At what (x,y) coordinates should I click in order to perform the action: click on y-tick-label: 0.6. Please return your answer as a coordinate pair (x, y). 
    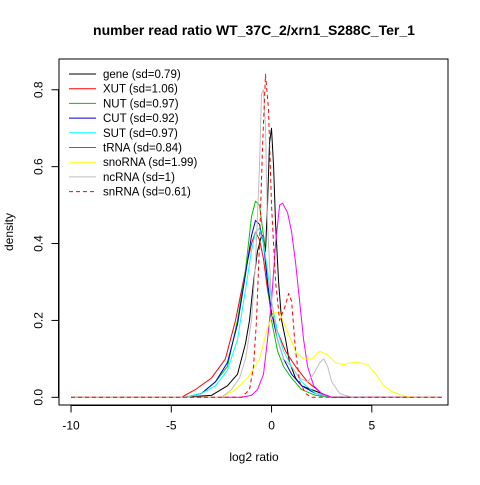
    Looking at the image, I should click on (39, 166).